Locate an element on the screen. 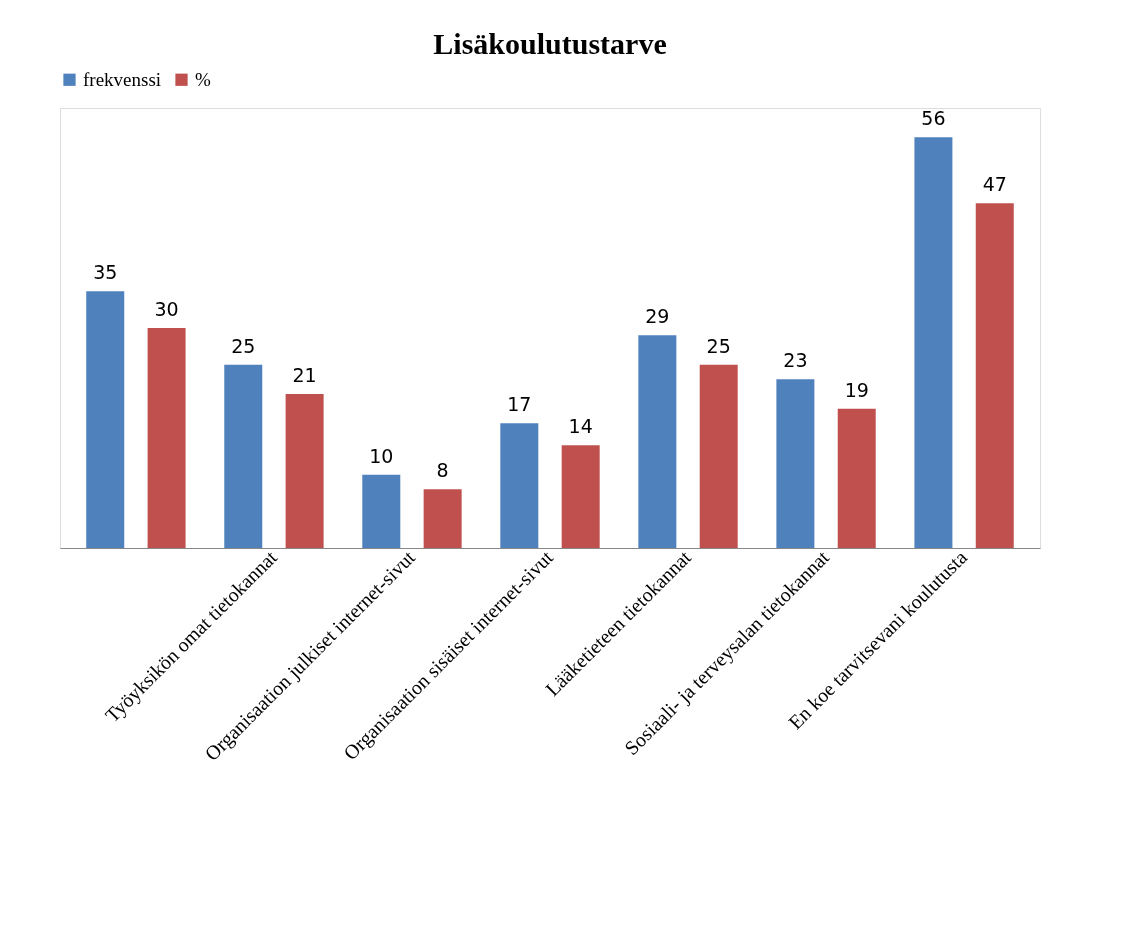 This screenshot has height=926, width=1121. data-label: 10 is located at coordinates (381, 455).